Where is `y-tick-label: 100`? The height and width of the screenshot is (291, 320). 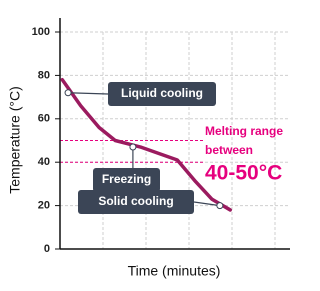 y-tick-label: 100 is located at coordinates (41, 32).